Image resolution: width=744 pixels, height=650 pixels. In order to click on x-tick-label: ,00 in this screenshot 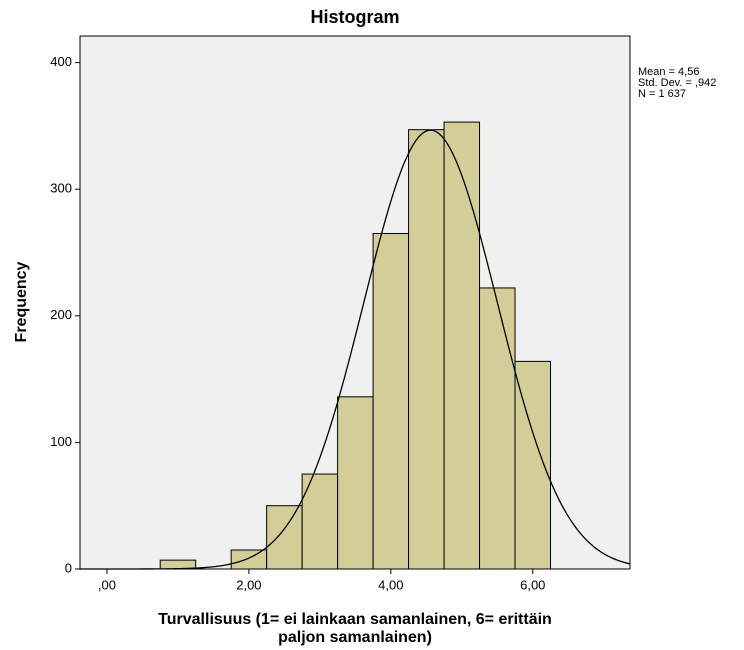, I will do `click(107, 584)`.